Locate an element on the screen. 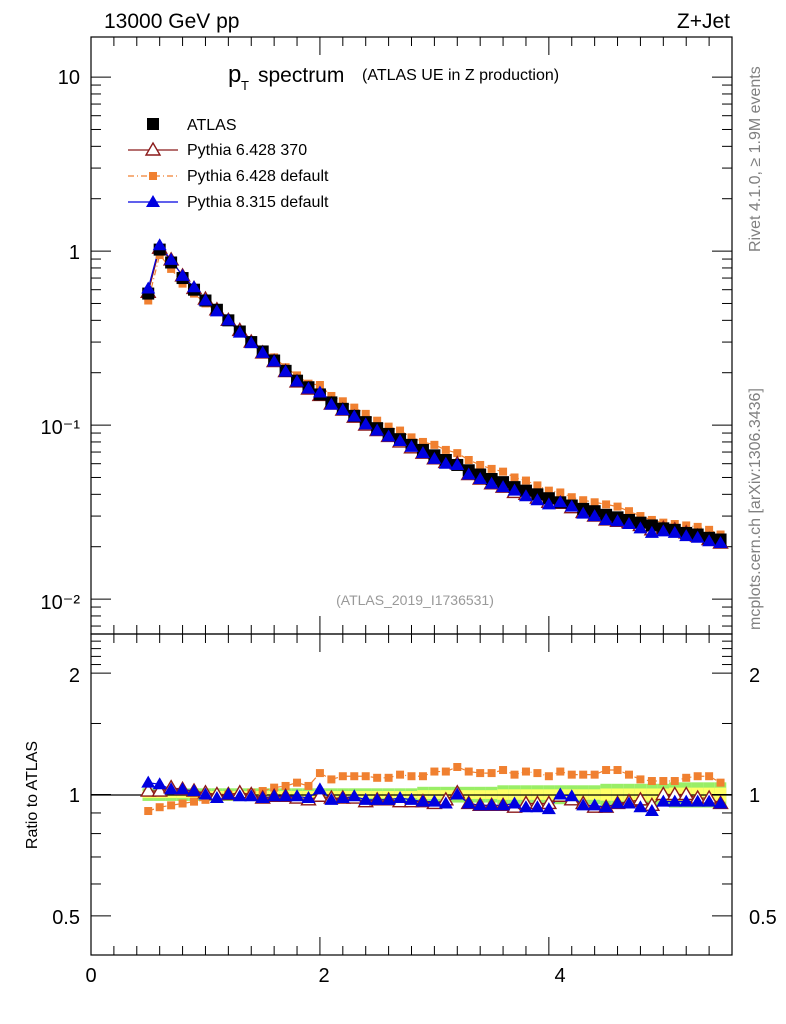 This screenshot has height=1024, width=786. legend-marker-pythia6-default is located at coordinates (153, 176).